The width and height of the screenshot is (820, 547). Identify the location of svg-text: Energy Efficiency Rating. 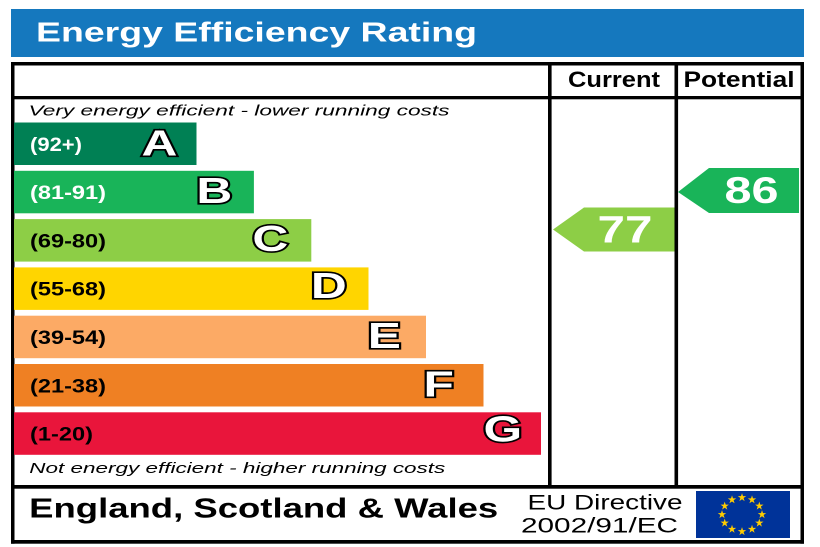
(256, 32).